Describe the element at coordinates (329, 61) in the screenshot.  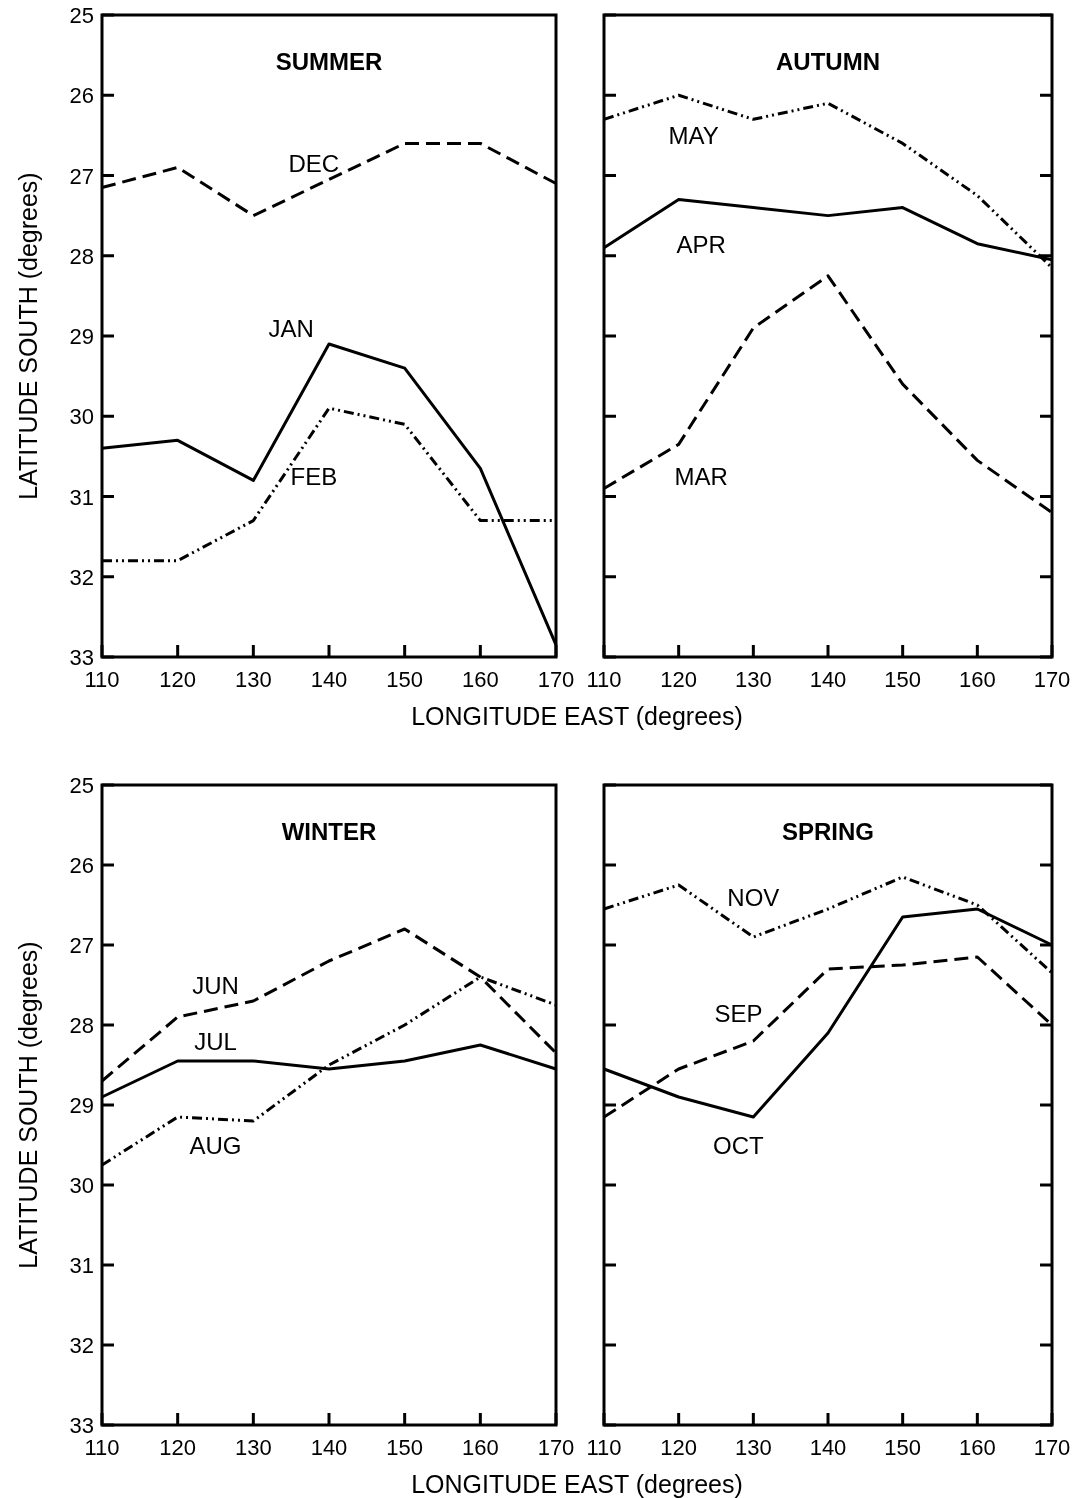
I see `text: SUMMER` at that location.